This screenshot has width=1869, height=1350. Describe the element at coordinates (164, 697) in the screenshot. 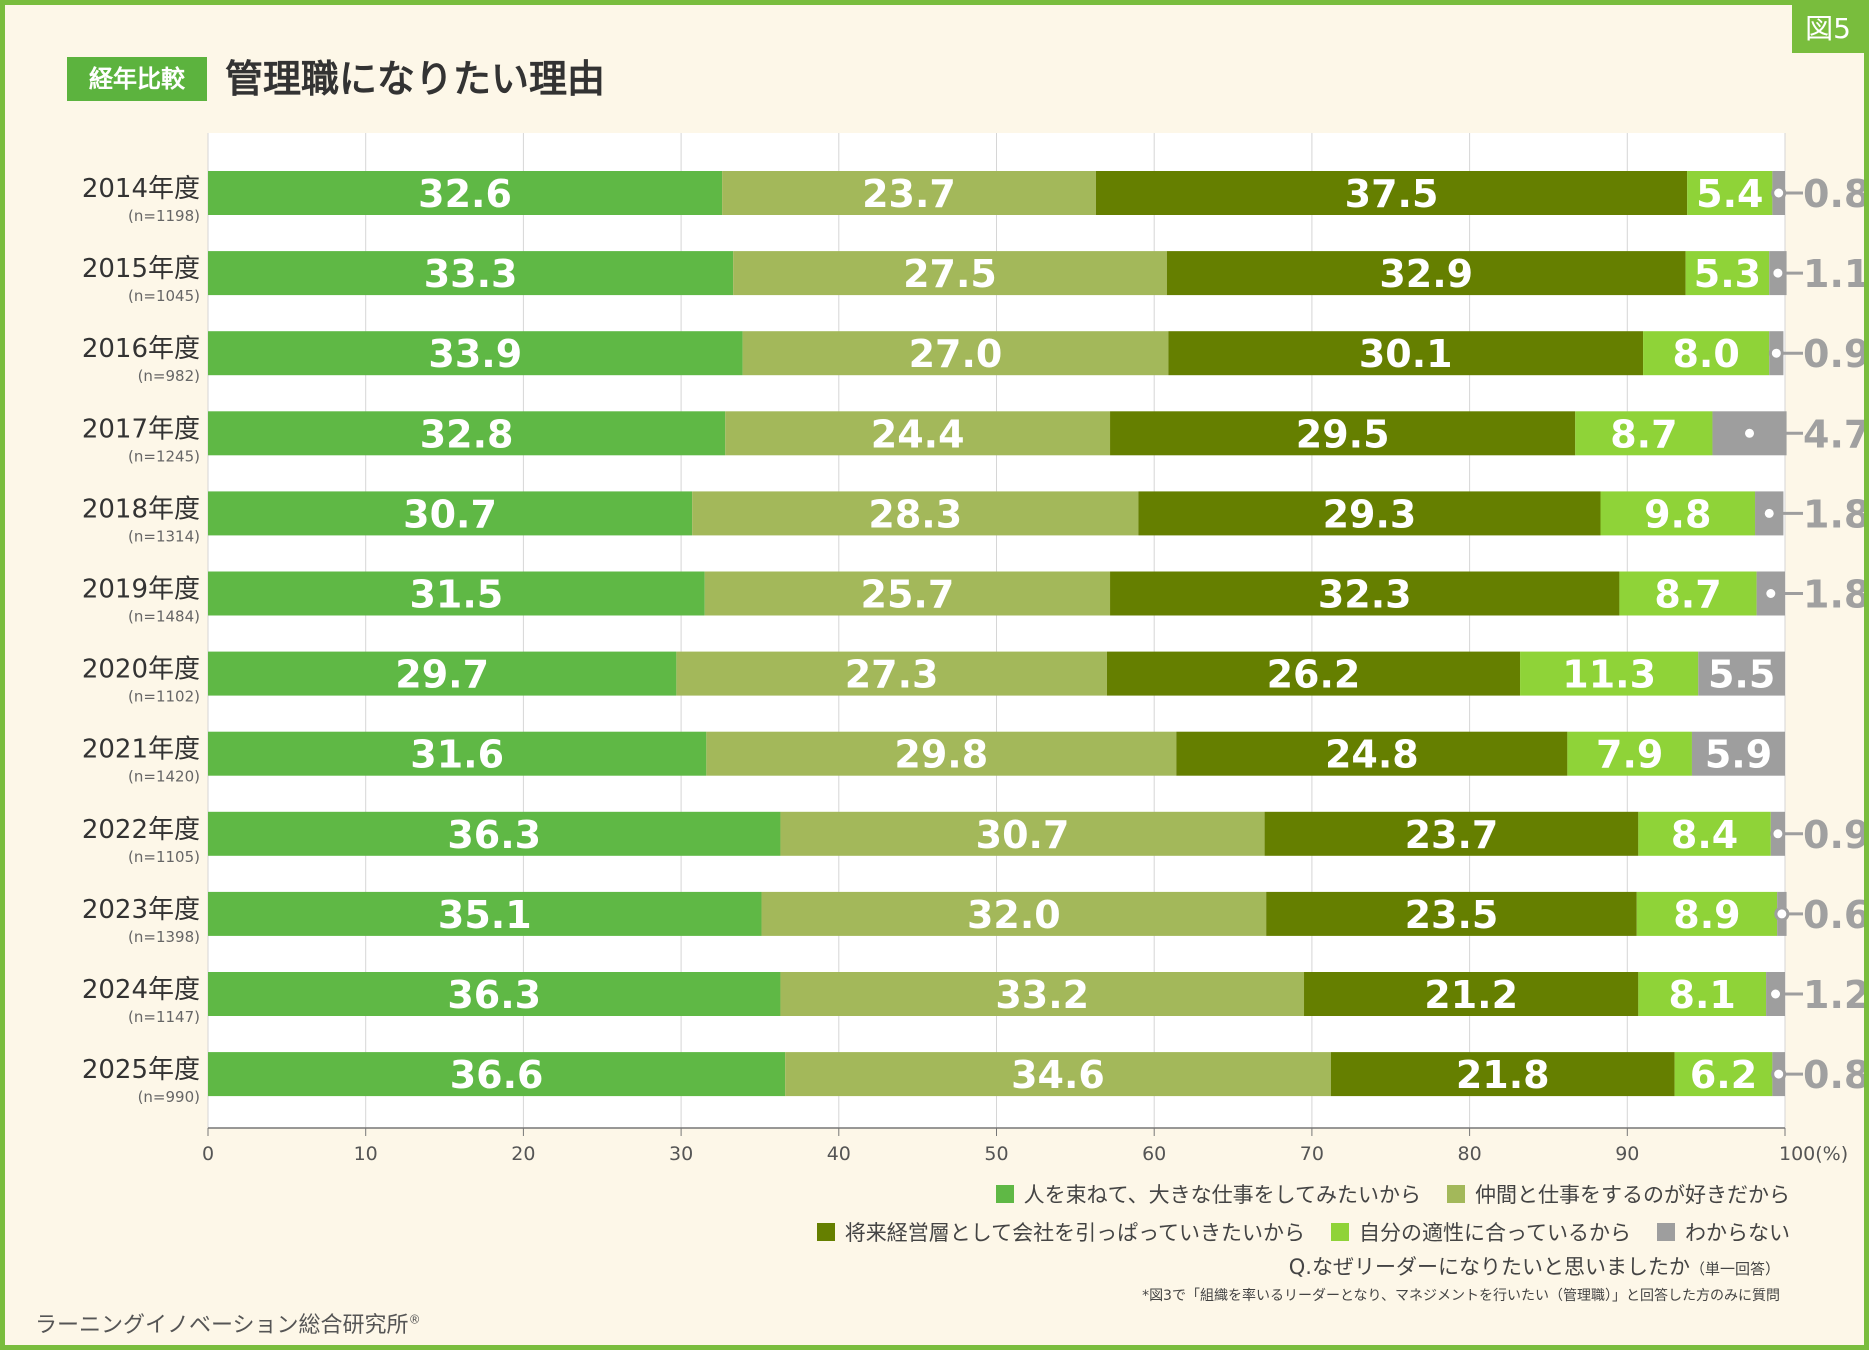

I see `sample-size-label: (n=1102)` at that location.